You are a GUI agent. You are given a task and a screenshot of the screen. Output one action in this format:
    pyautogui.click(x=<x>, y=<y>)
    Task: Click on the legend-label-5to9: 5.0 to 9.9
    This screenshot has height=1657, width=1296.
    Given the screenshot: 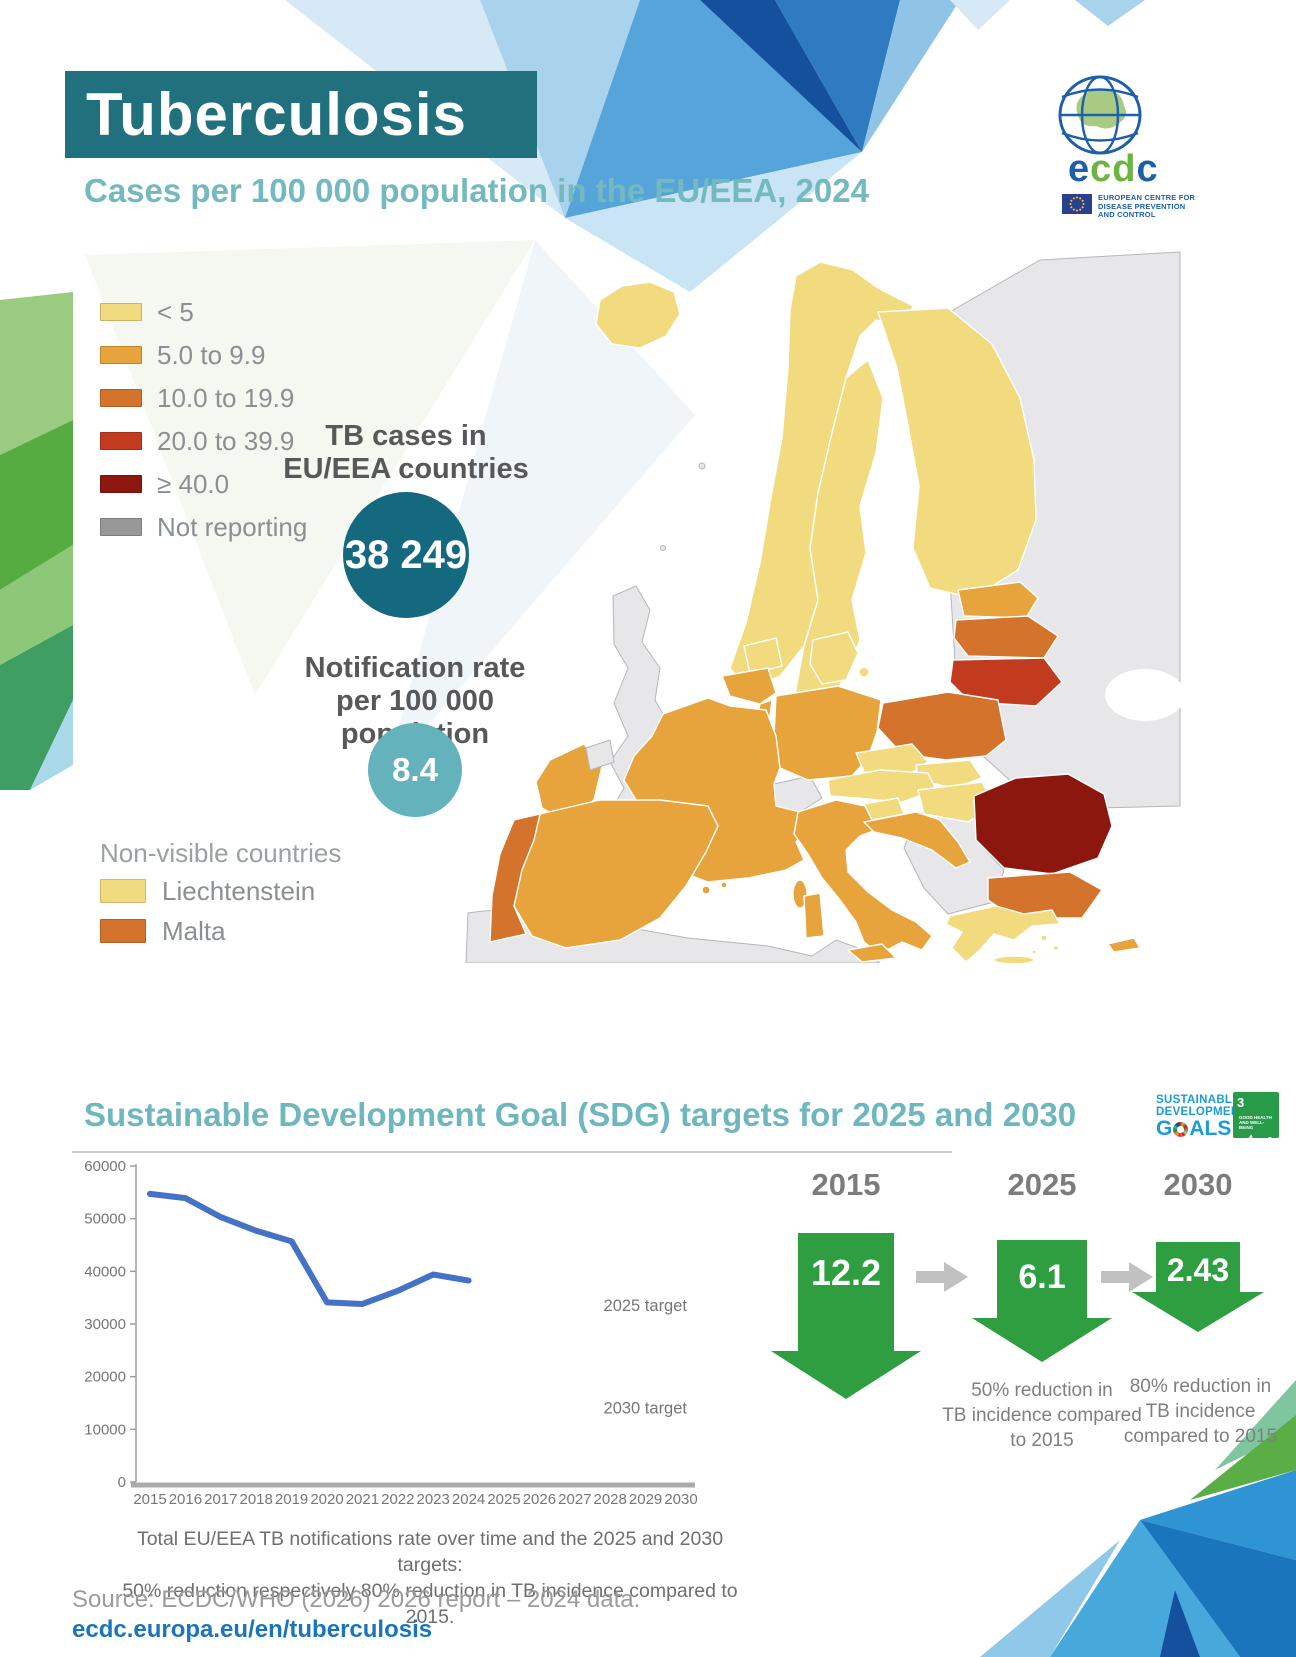 What is the action you would take?
    pyautogui.click(x=211, y=354)
    